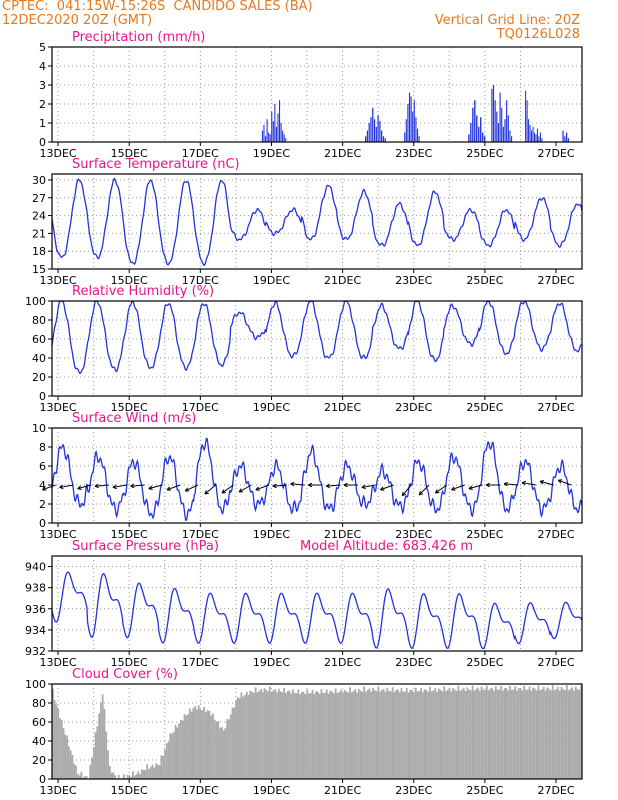  I want to click on x-tick-label: 19DEC, so click(271, 407).